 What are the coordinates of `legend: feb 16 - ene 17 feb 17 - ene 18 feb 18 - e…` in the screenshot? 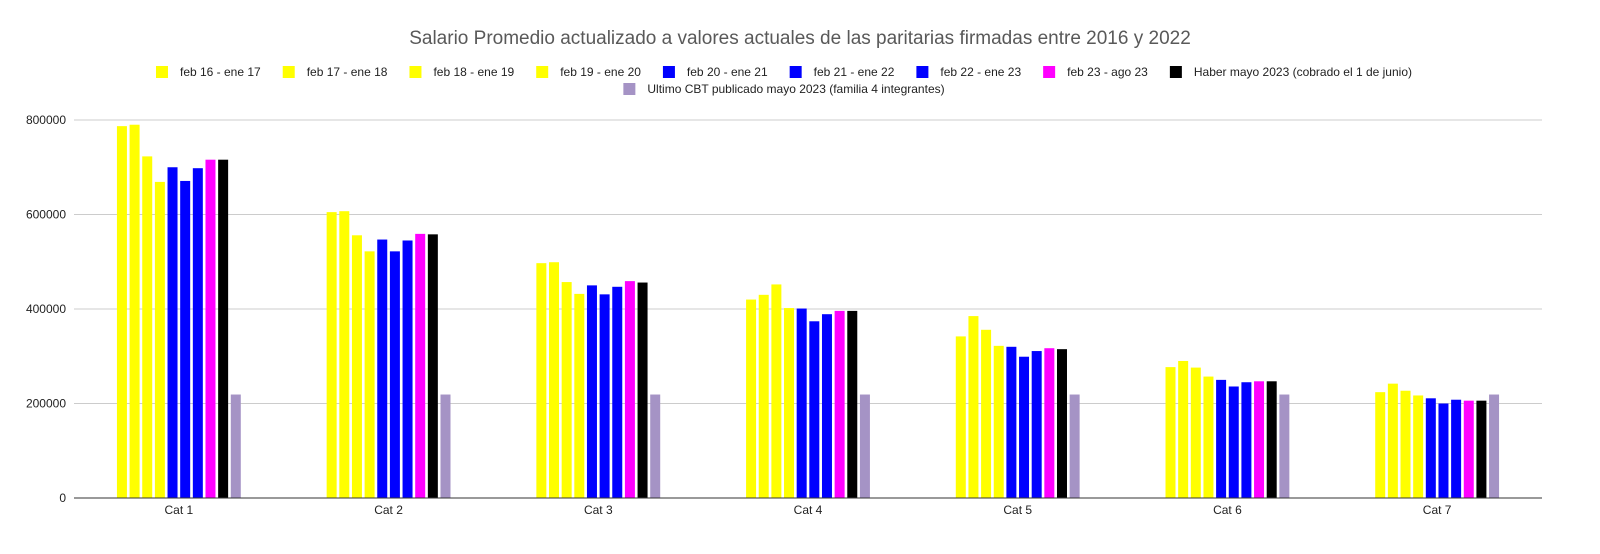 It's located at (783, 80).